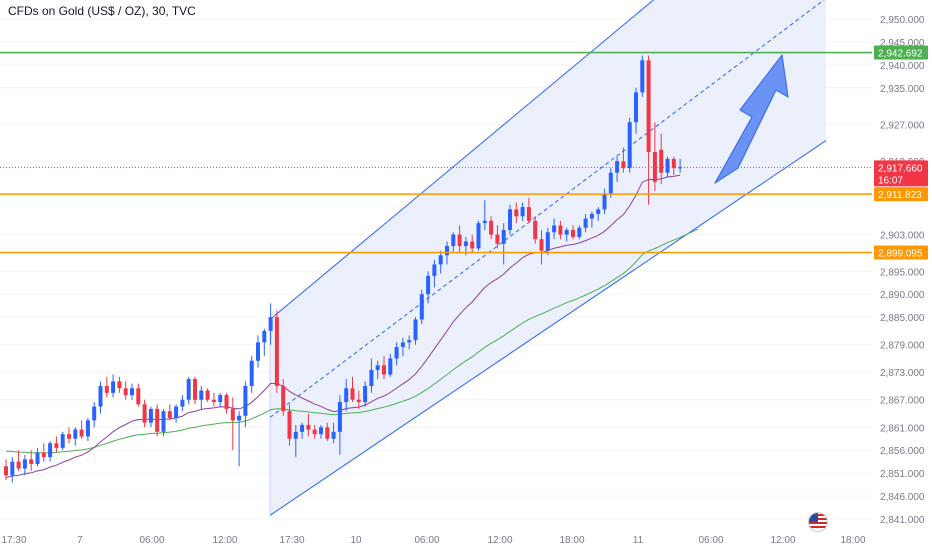  Describe the element at coordinates (902, 346) in the screenshot. I see `y-tick-label: 2,879.000` at that location.